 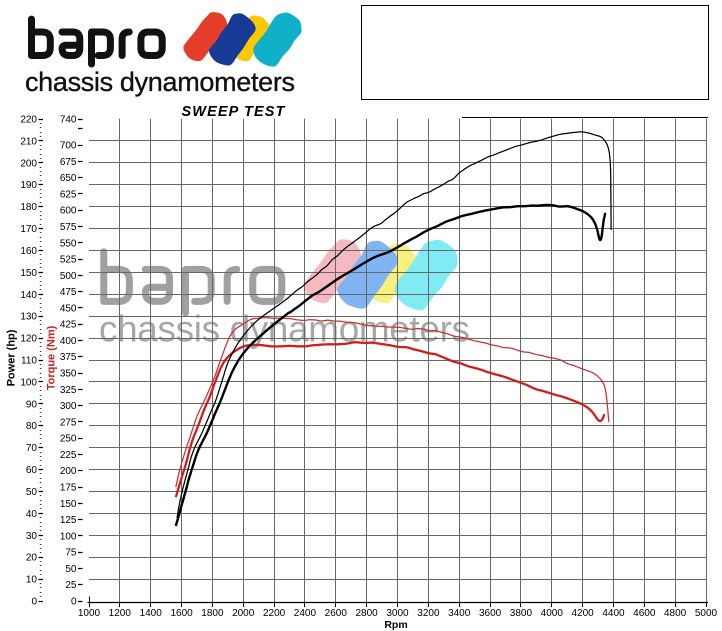 What do you see at coordinates (32, 580) in the screenshot?
I see `svg-text: 10` at bounding box center [32, 580].